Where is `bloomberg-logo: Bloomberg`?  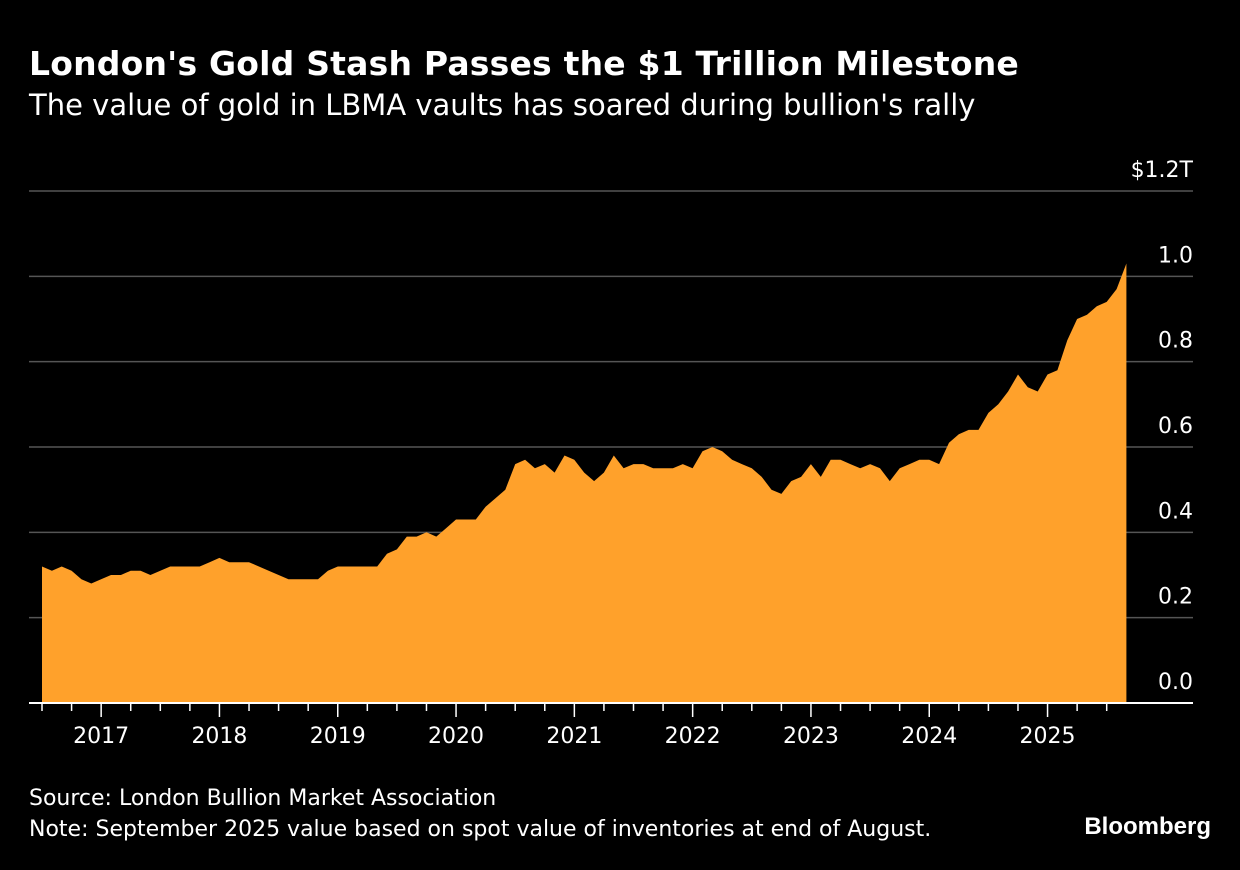
bloomberg-logo: Bloomberg is located at coordinates (1147, 826).